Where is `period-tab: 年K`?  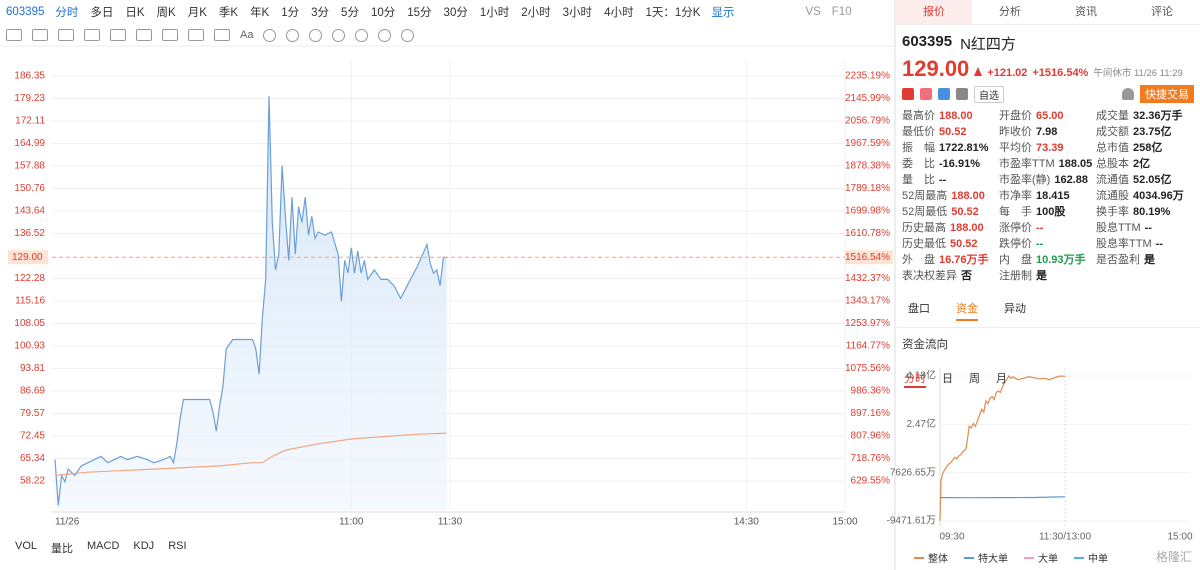 period-tab: 年K is located at coordinates (260, 13).